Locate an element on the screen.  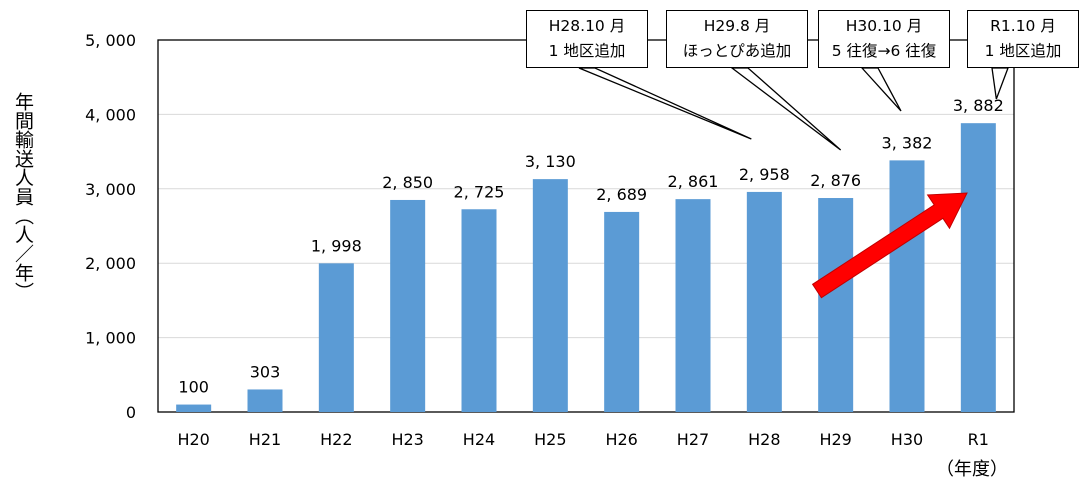
bar-h21 is located at coordinates (265, 400).